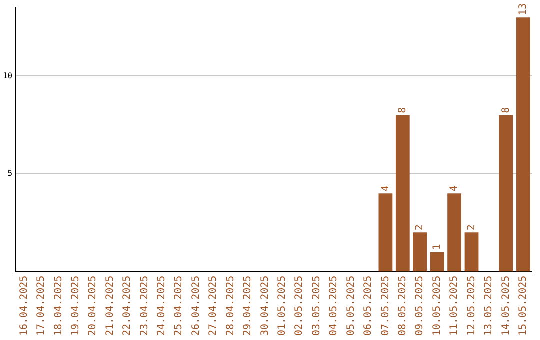 The image size is (540, 340). I want to click on x-tick-label: 08.05.2025, so click(403, 306).